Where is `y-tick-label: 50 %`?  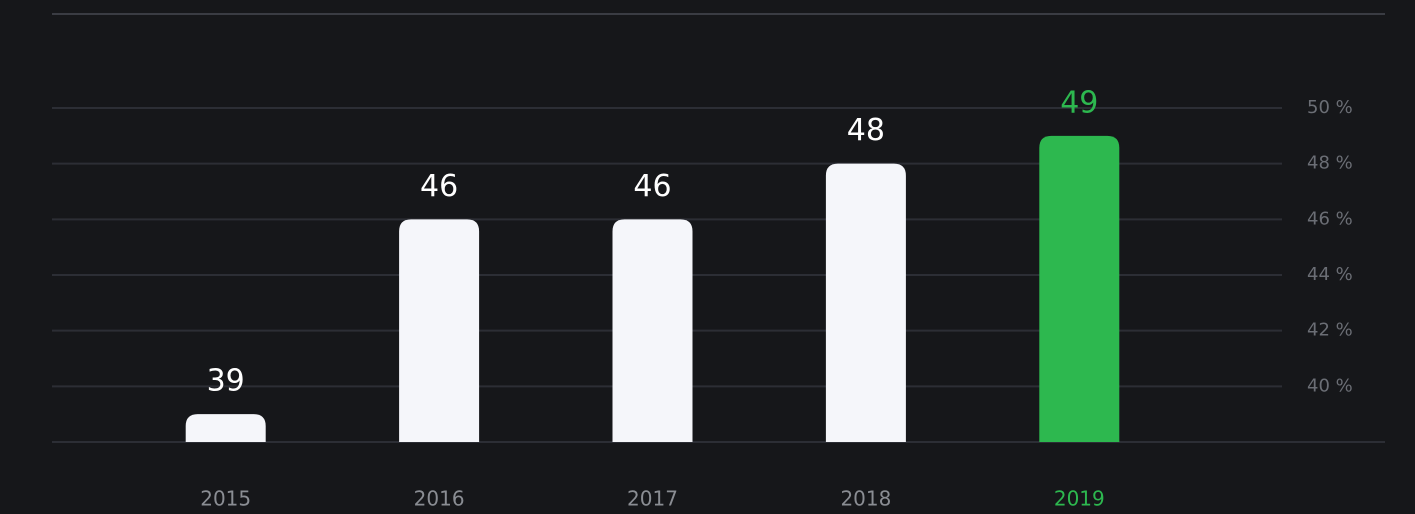 y-tick-label: 50 % is located at coordinates (1330, 107).